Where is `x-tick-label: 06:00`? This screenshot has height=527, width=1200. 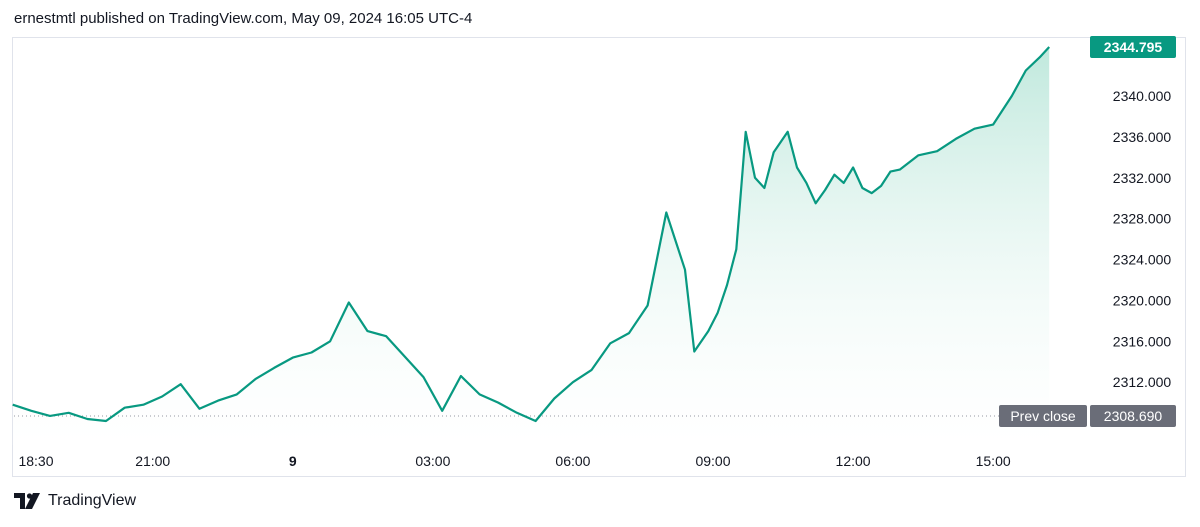
x-tick-label: 06:00 is located at coordinates (572, 461).